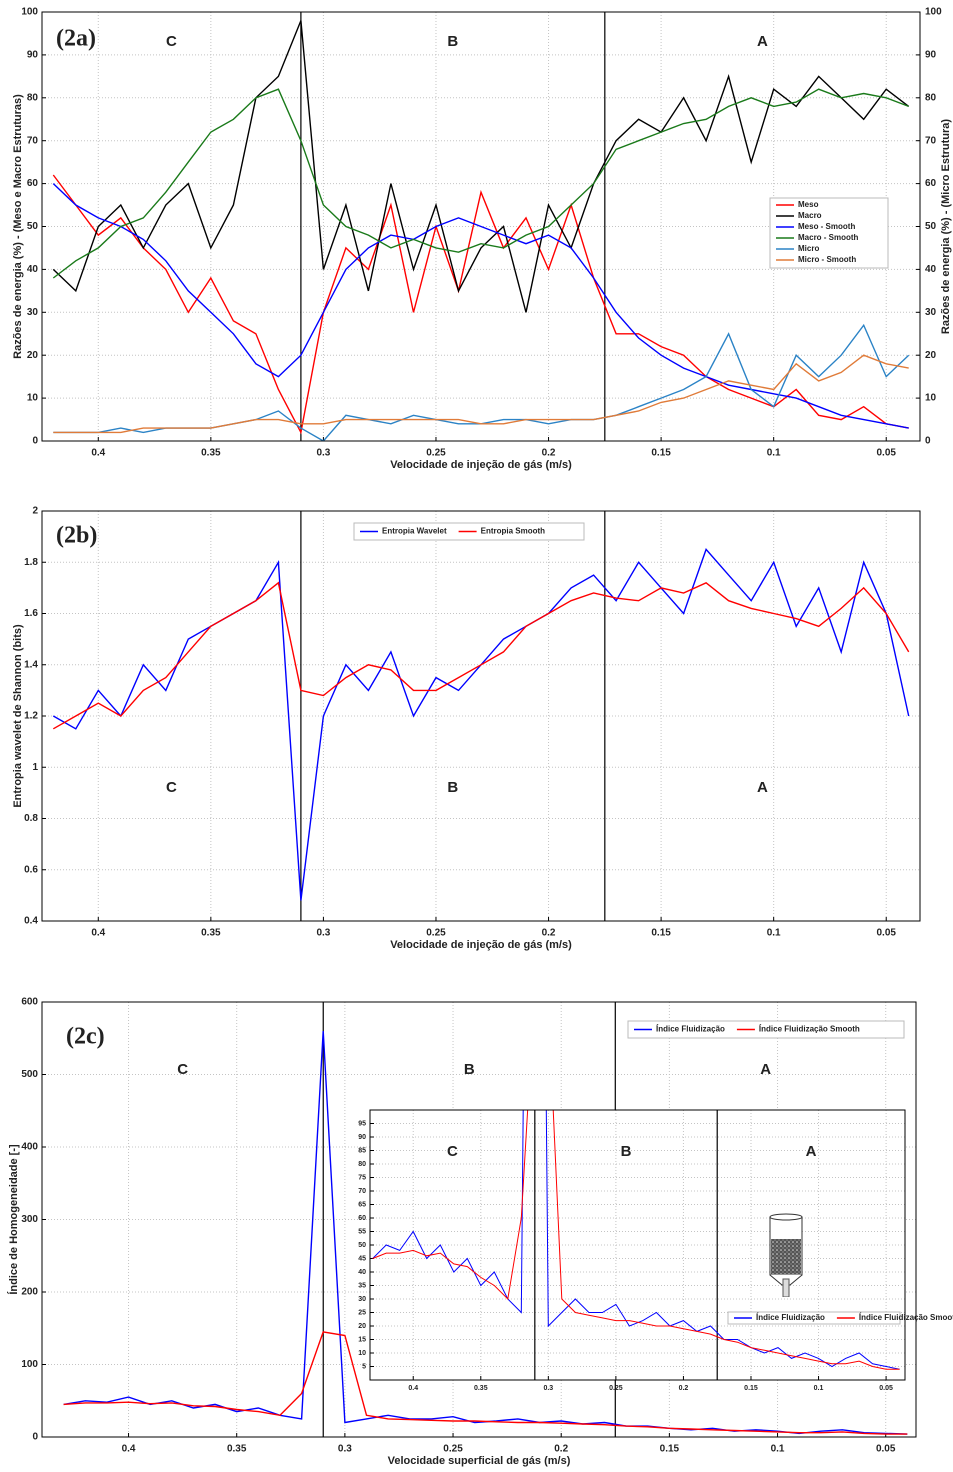 This screenshot has height=1472, width=953. I want to click on y-tick-label: 1, so click(35, 767).